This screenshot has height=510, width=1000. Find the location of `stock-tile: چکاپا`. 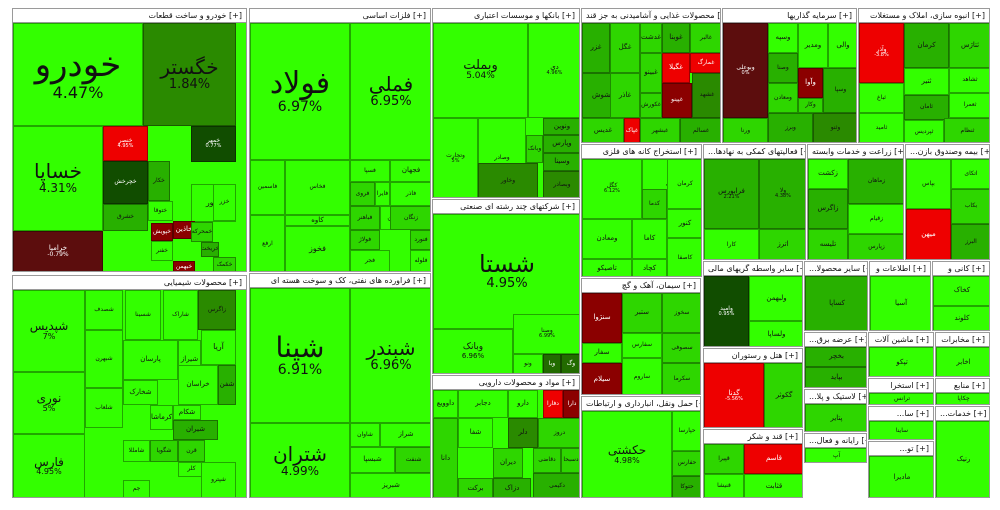

stock-tile: چکاپا is located at coordinates (962, 398).